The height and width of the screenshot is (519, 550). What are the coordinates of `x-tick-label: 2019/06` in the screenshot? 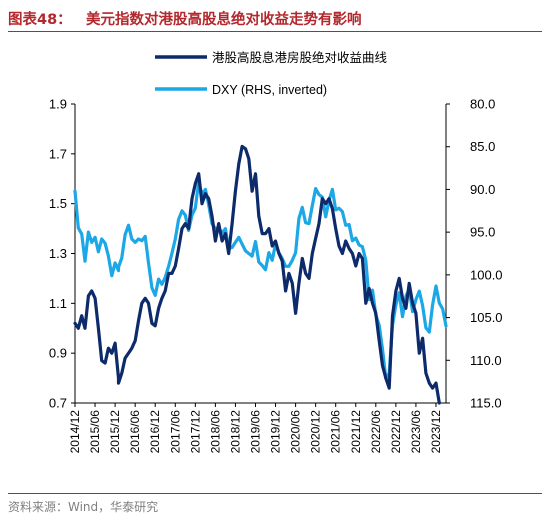 It's located at (255, 432).